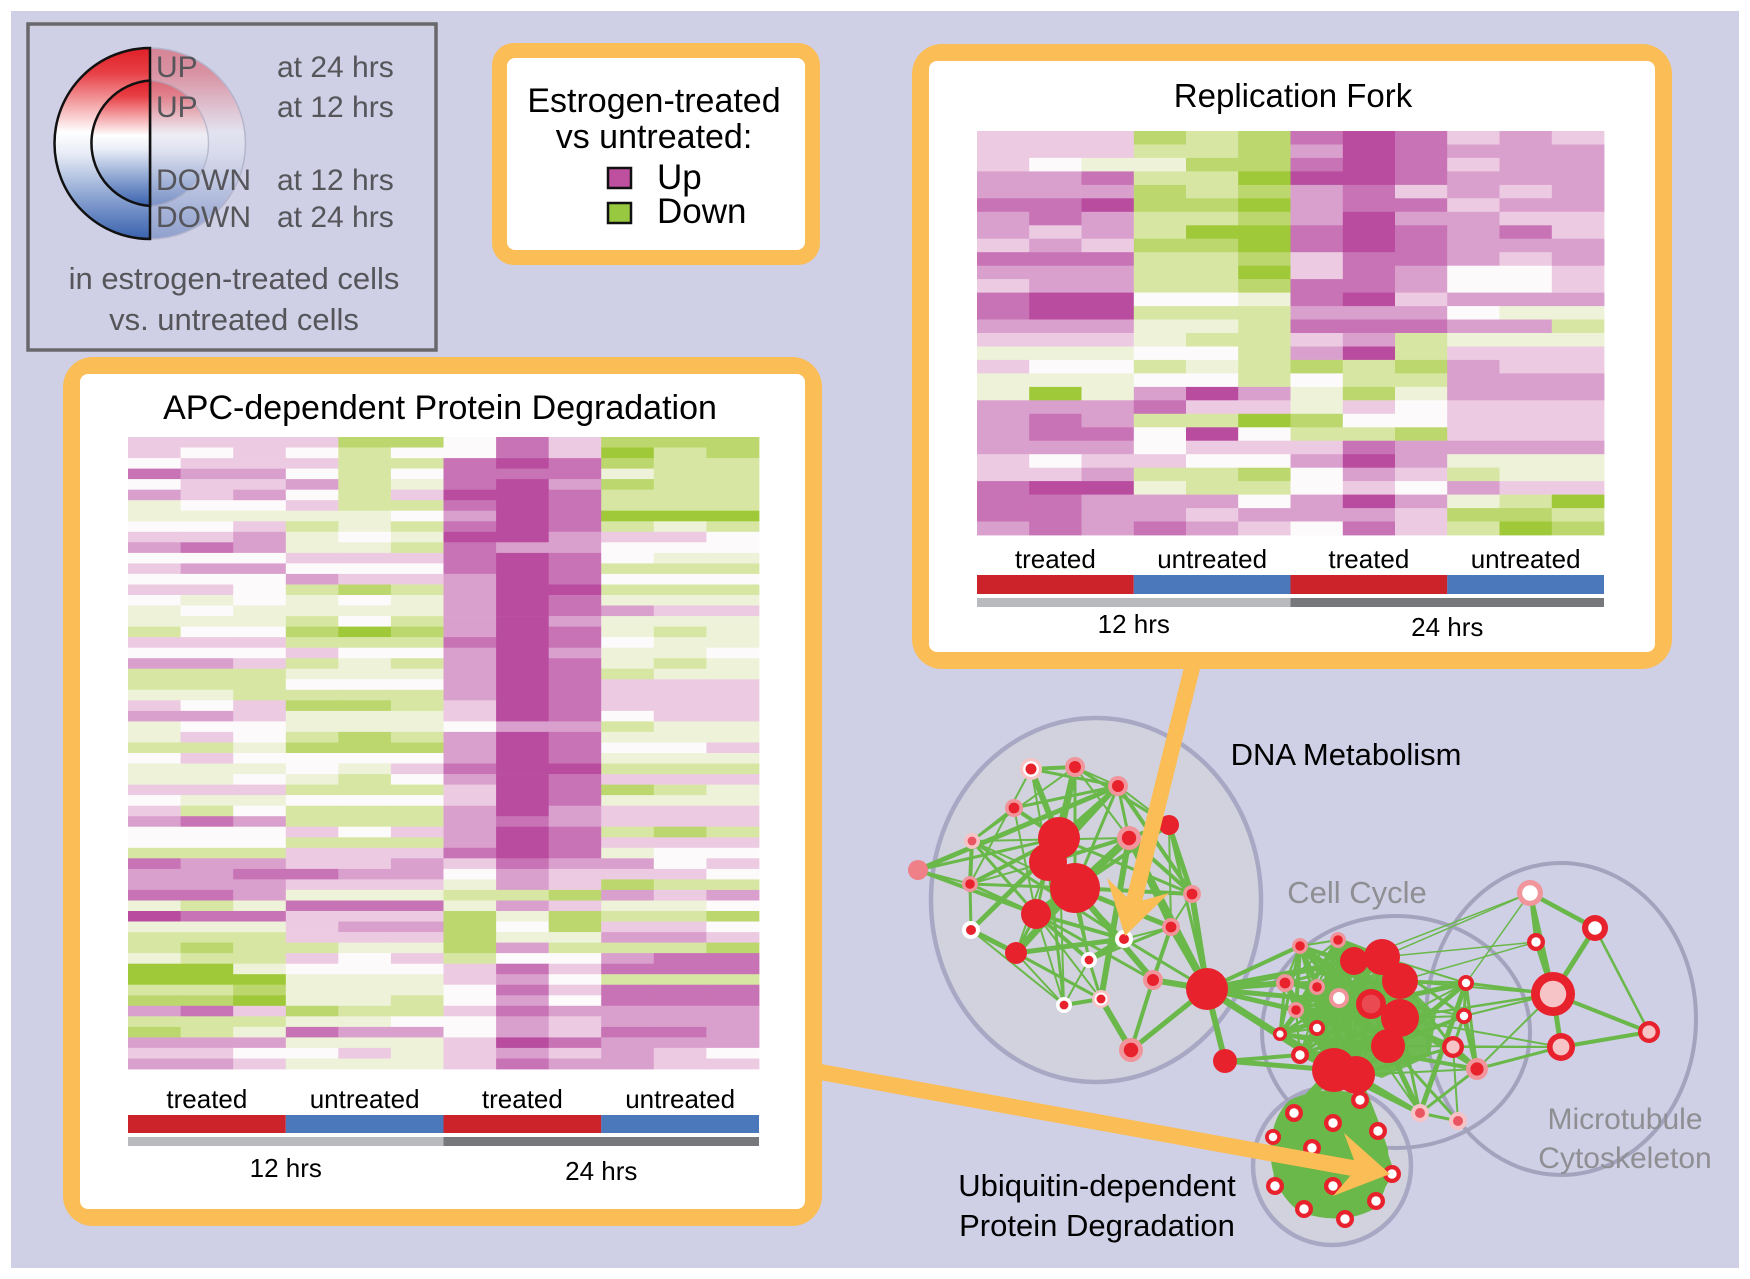  I want to click on svg-text: vs. untreated cells, so click(234, 319).